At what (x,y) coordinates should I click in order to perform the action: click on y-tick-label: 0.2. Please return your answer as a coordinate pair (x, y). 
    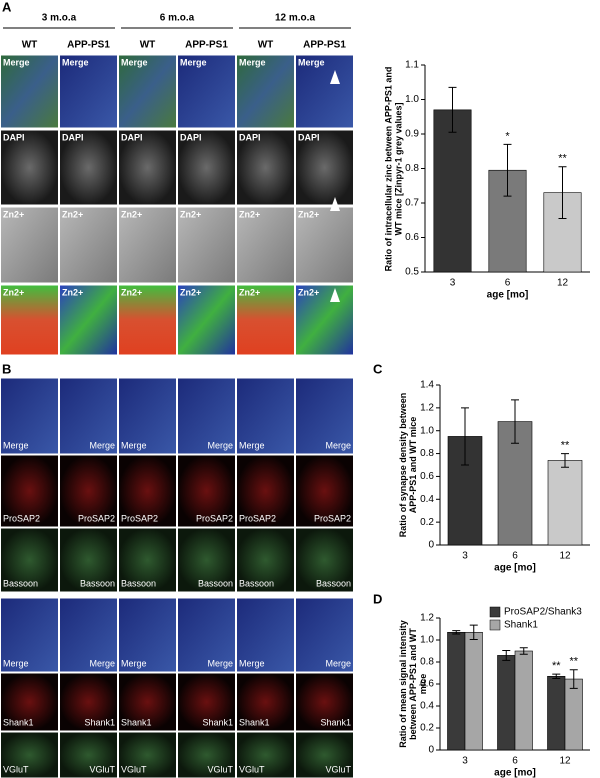
    Looking at the image, I should click on (427, 728).